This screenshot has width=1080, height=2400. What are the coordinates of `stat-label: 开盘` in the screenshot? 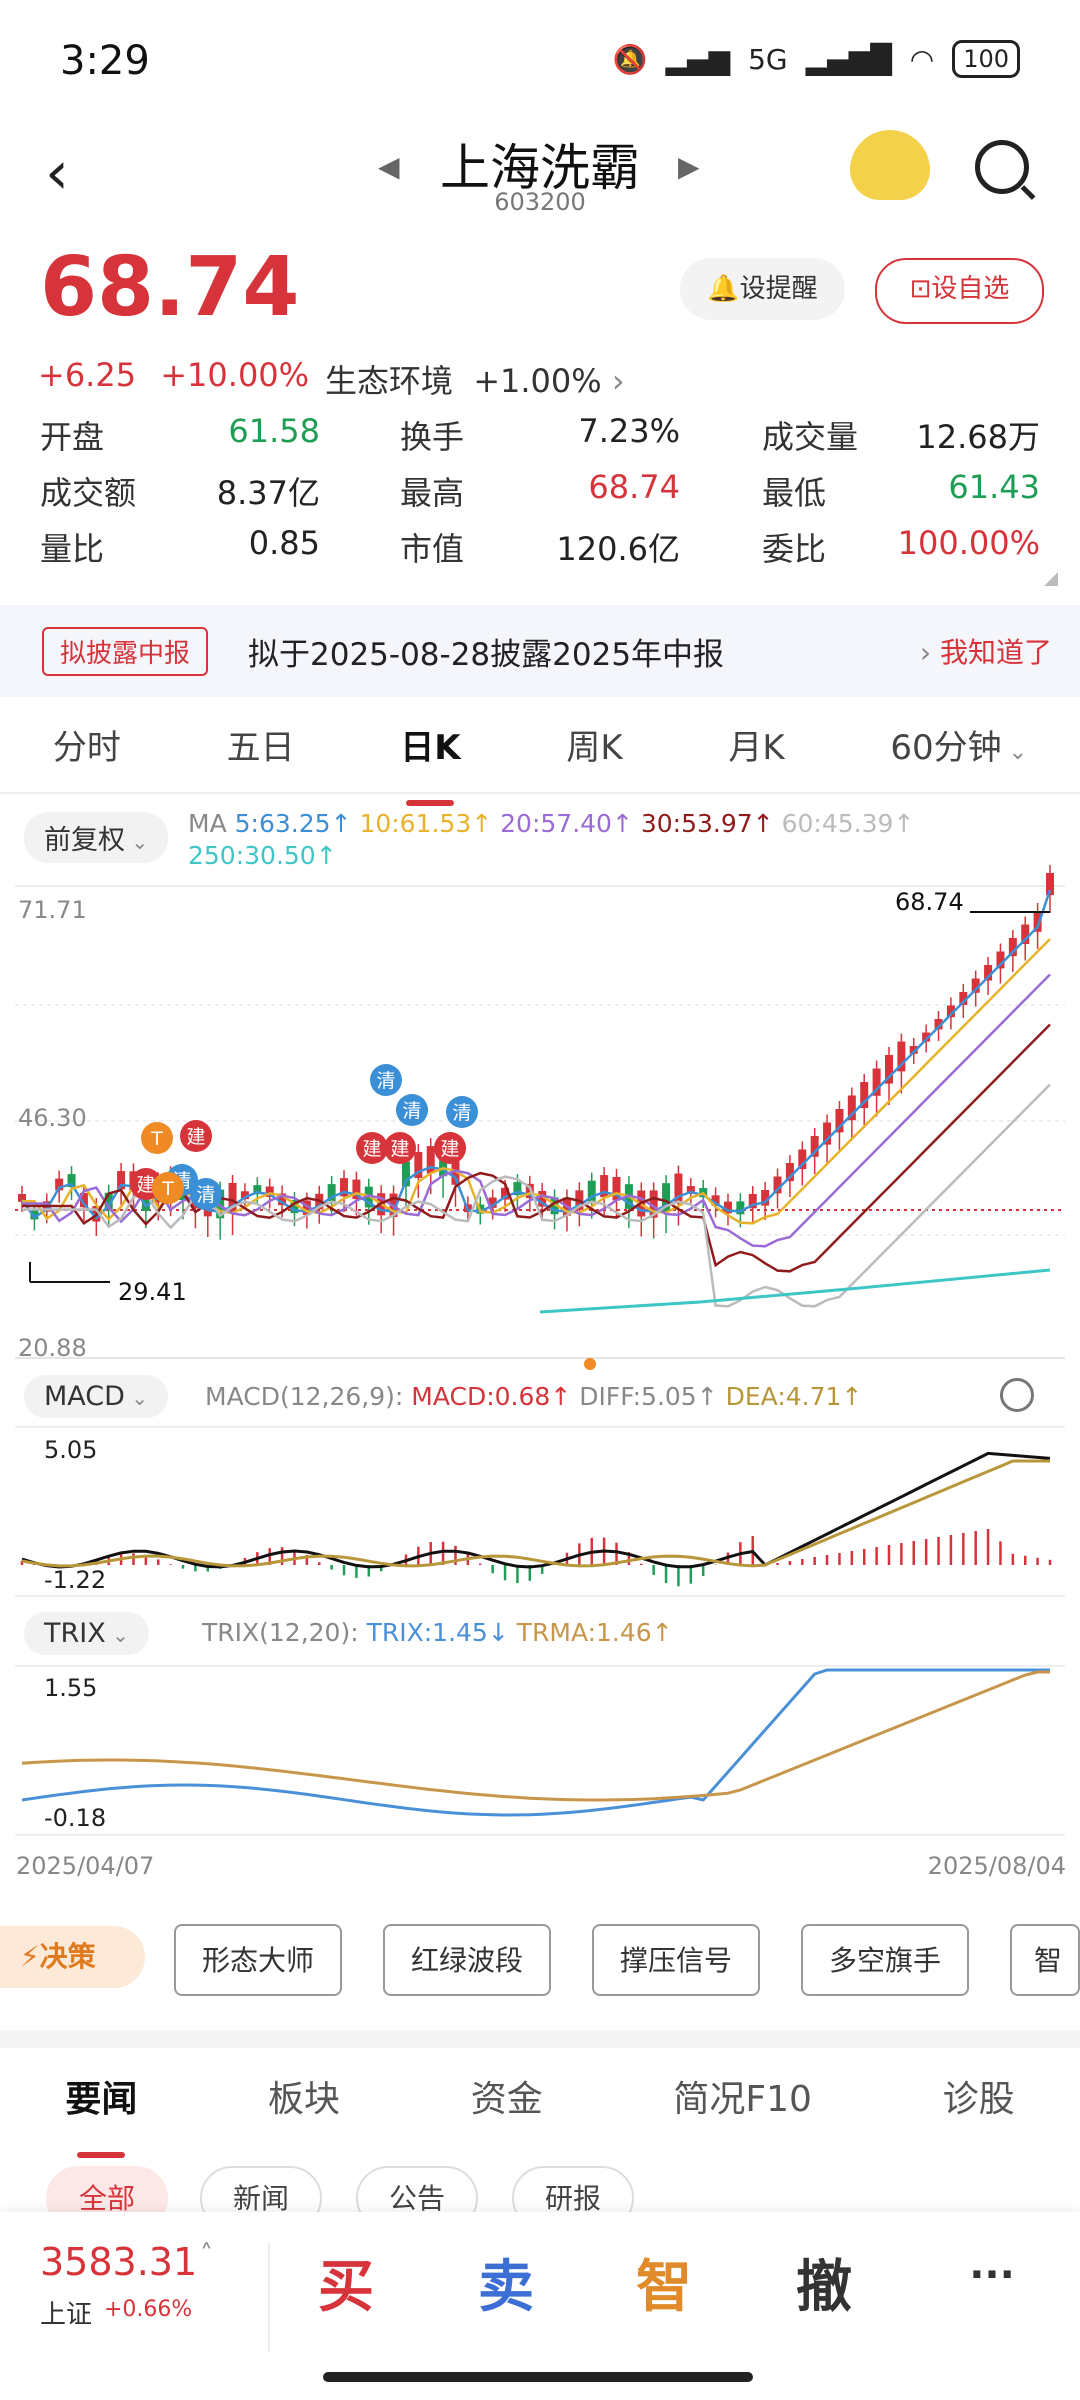 It's located at (72, 437).